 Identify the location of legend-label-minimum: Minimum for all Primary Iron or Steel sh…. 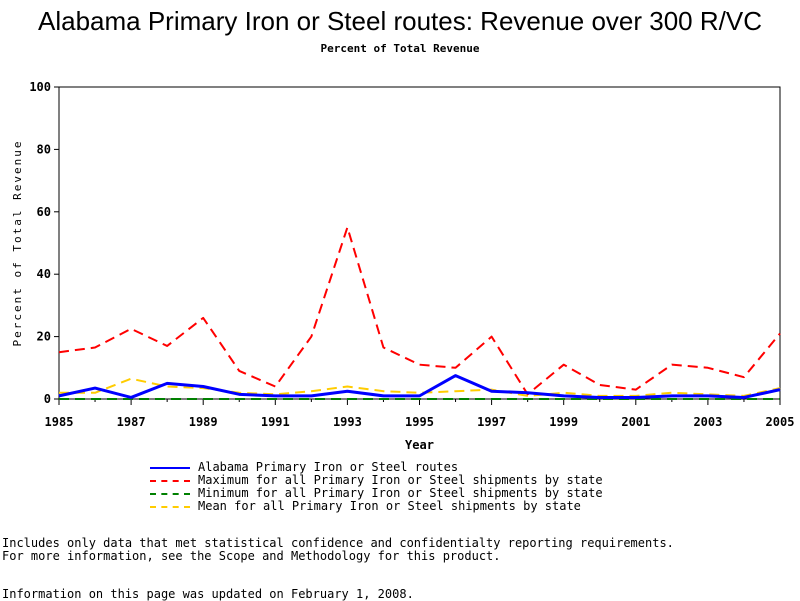
(400, 493).